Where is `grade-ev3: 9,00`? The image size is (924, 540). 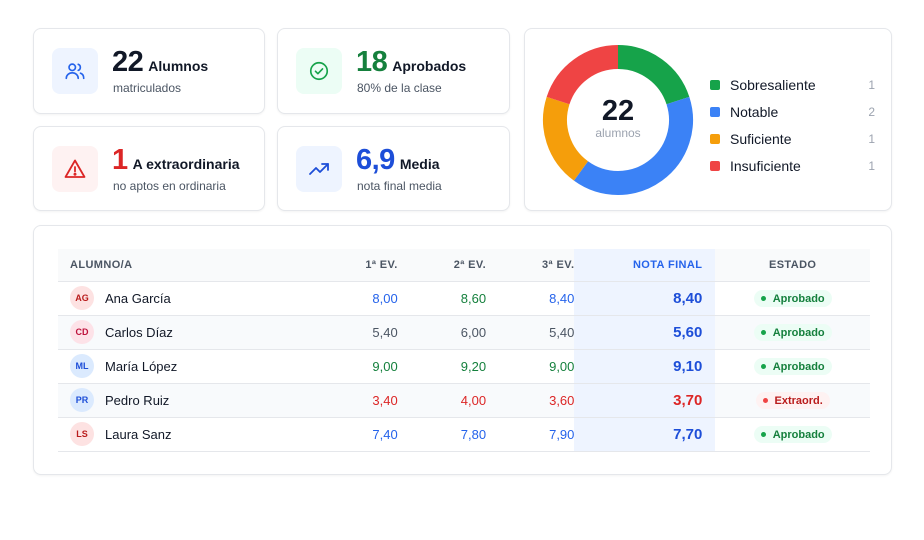
grade-ev3: 9,00 is located at coordinates (530, 366).